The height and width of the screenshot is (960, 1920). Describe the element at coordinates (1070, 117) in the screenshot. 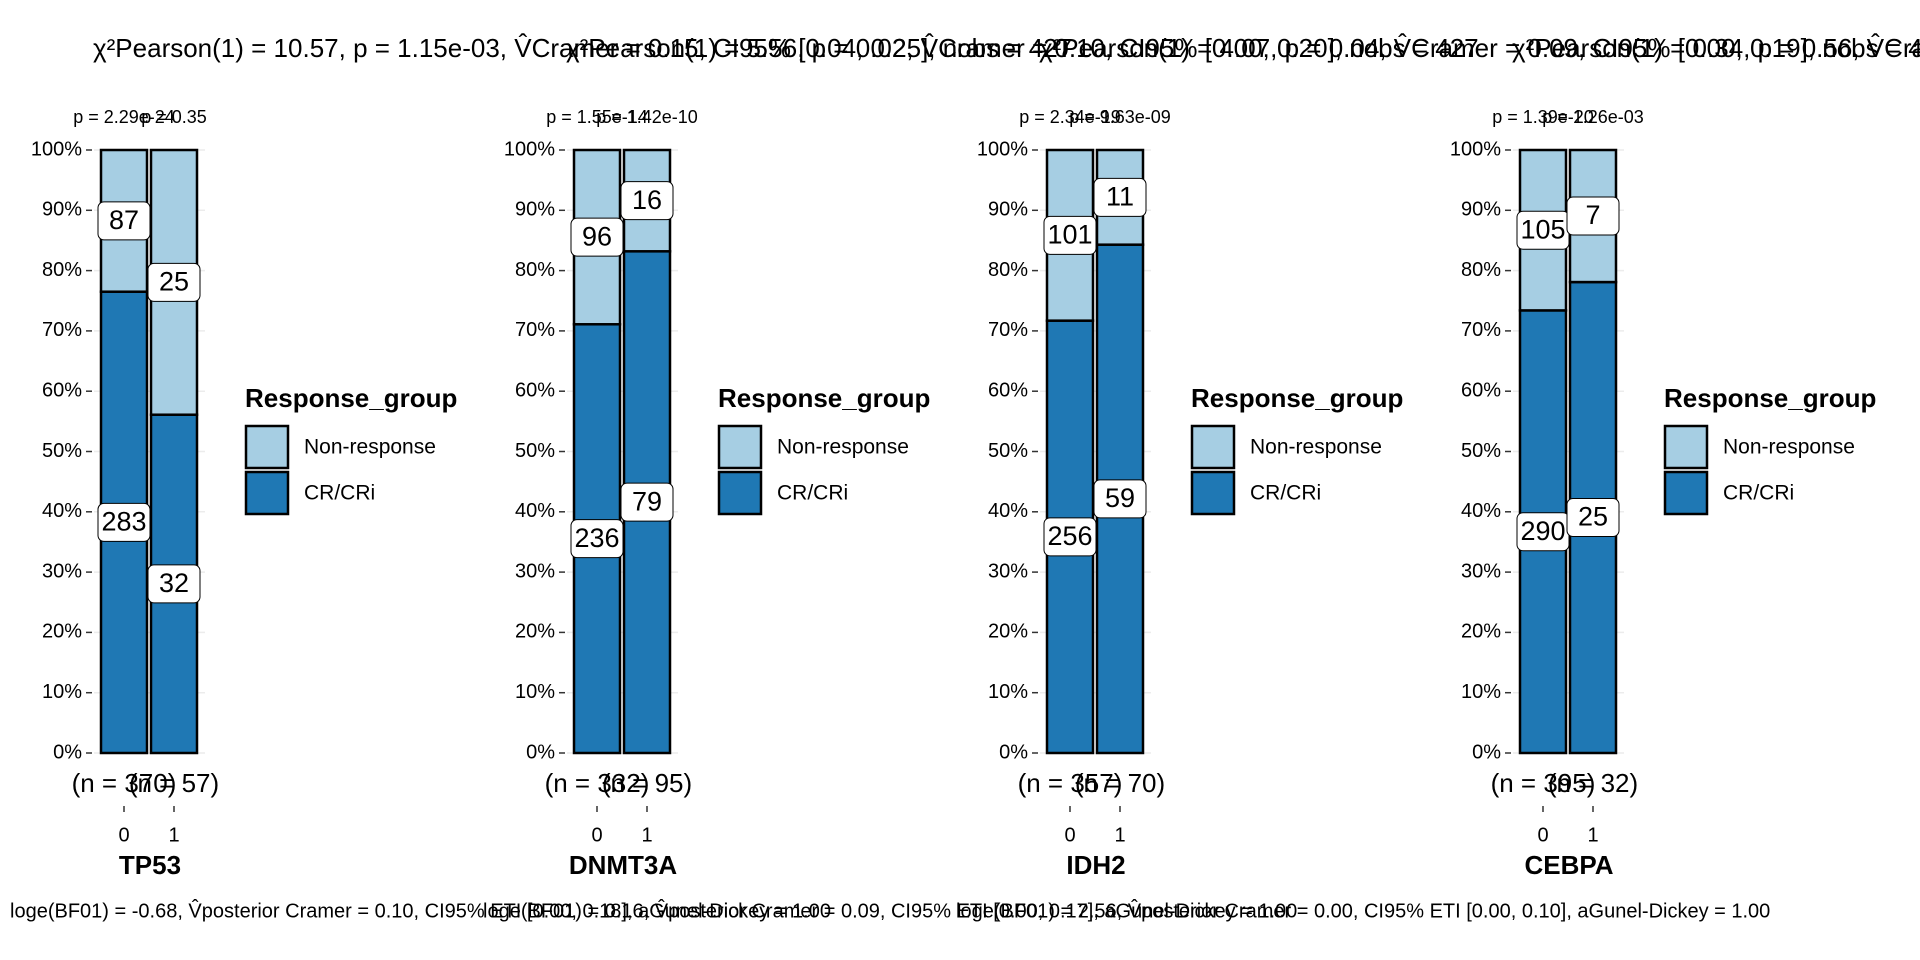

I see `p-label: p = 2.34e-19` at that location.